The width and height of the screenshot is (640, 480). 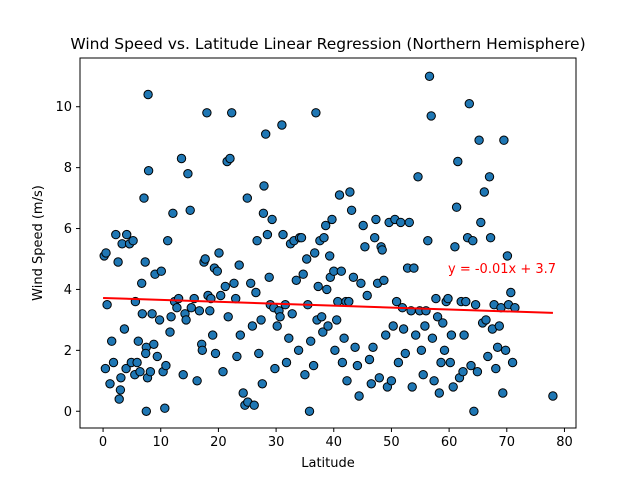 I want to click on x-tick-label-10: 10, so click(x=160, y=442).